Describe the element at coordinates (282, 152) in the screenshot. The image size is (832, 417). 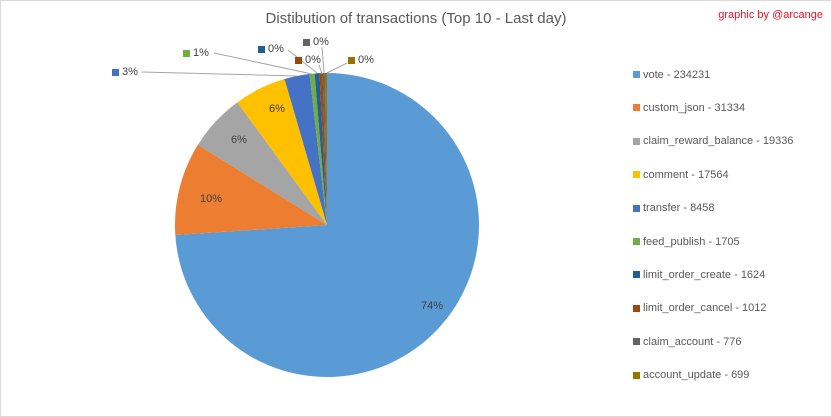
I see `pie-slice-comment` at that location.